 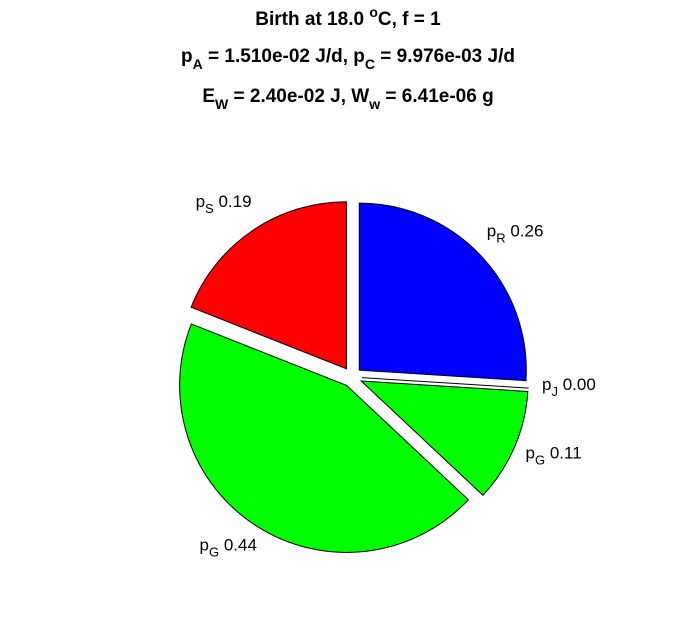 What do you see at coordinates (373, 12) in the screenshot?
I see `supscript: o` at bounding box center [373, 12].